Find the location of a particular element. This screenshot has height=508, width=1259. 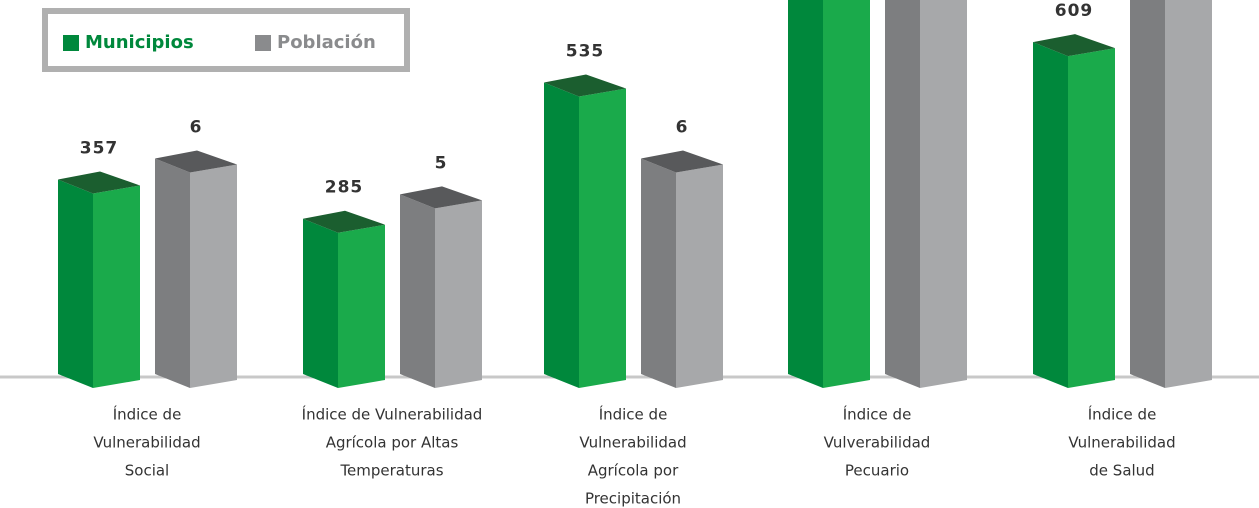

x-tick-label: Temperaturas is located at coordinates (391, 471).